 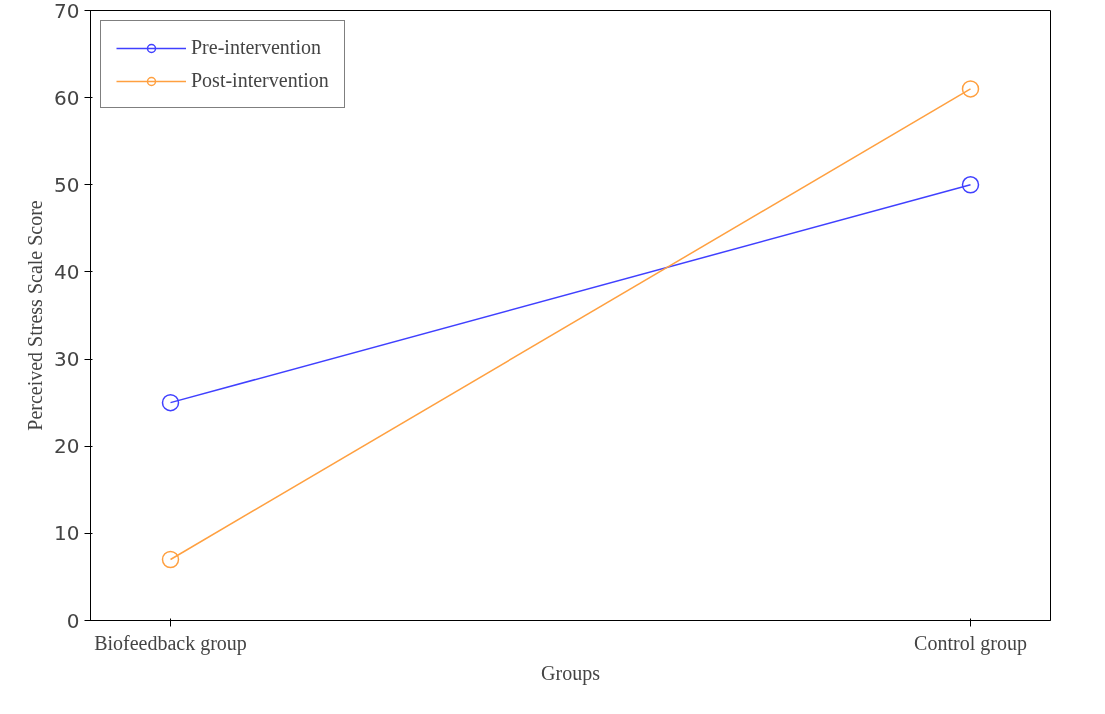 I want to click on x-axis-title: Groups, so click(x=571, y=673).